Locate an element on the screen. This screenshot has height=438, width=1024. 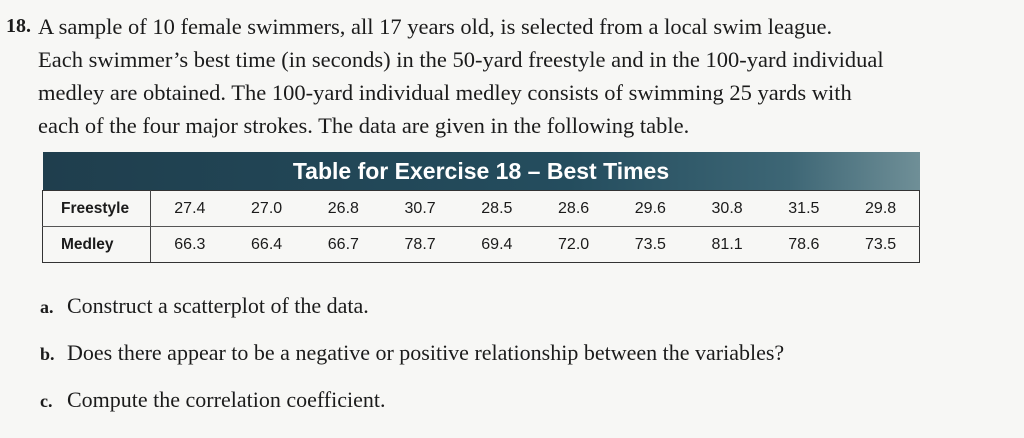
table-title: Table for Exercise 18 – Best Times is located at coordinates (481, 171).